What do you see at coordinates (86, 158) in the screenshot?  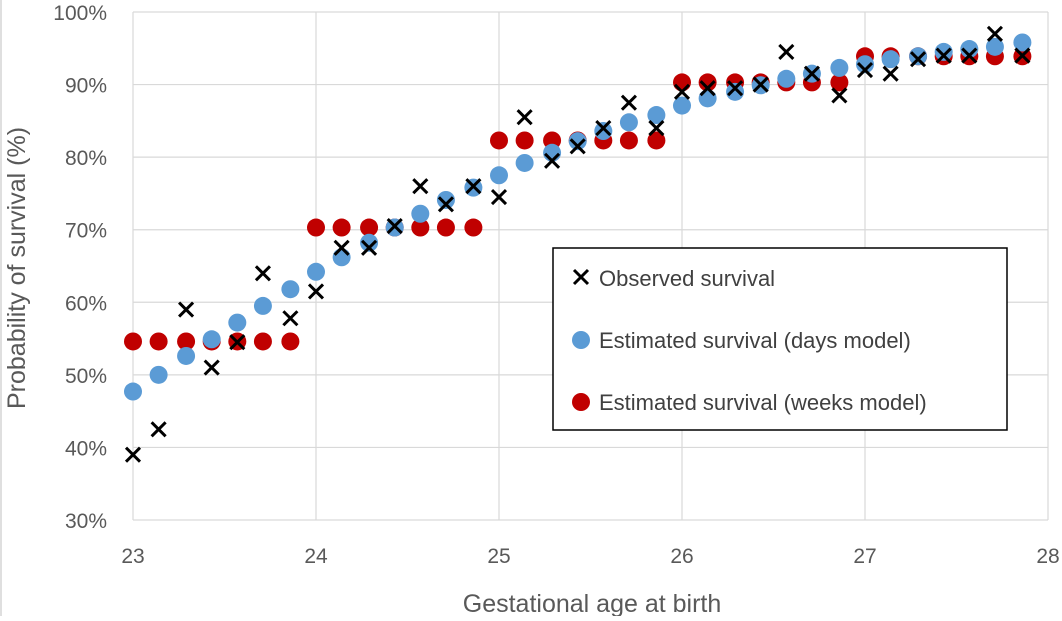 I see `y-tick-label: 80%` at bounding box center [86, 158].